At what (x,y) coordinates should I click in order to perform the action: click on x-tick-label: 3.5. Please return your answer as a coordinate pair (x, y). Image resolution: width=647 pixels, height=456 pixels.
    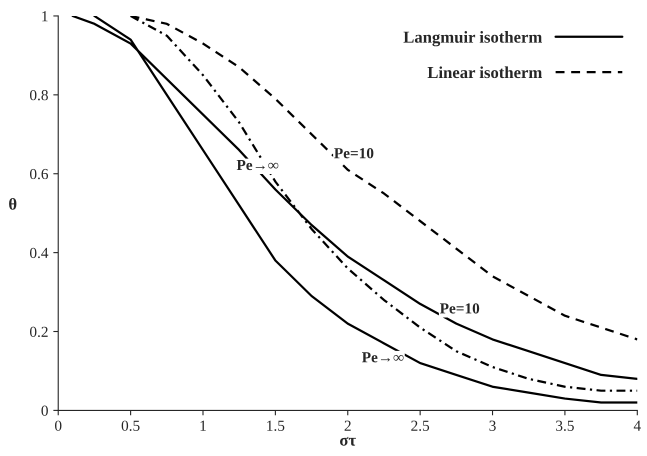
    Looking at the image, I should click on (565, 425).